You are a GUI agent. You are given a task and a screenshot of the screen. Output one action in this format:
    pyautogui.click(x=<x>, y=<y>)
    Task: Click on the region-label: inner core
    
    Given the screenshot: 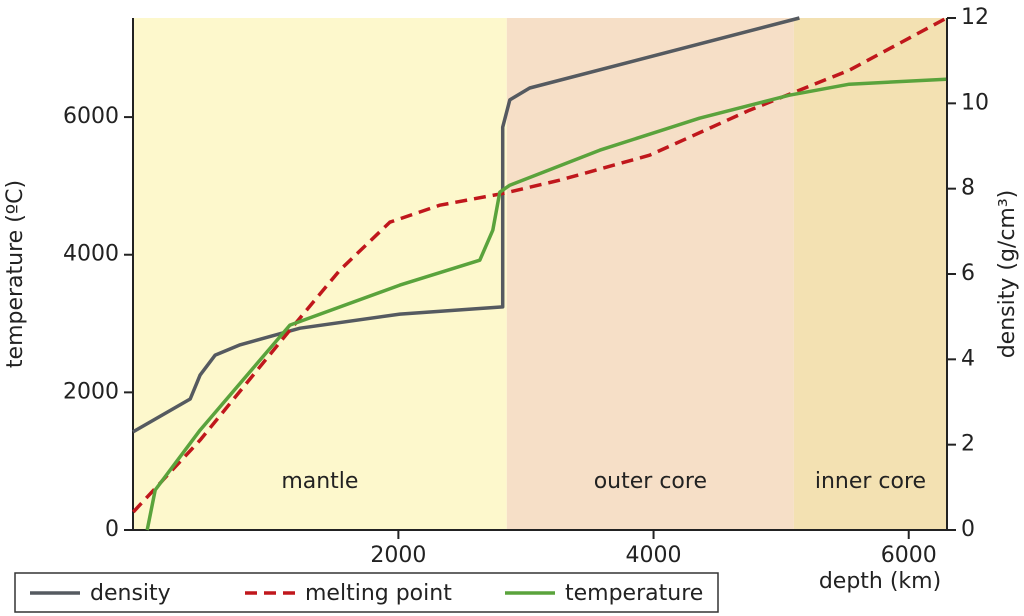 What is the action you would take?
    pyautogui.click(x=870, y=481)
    